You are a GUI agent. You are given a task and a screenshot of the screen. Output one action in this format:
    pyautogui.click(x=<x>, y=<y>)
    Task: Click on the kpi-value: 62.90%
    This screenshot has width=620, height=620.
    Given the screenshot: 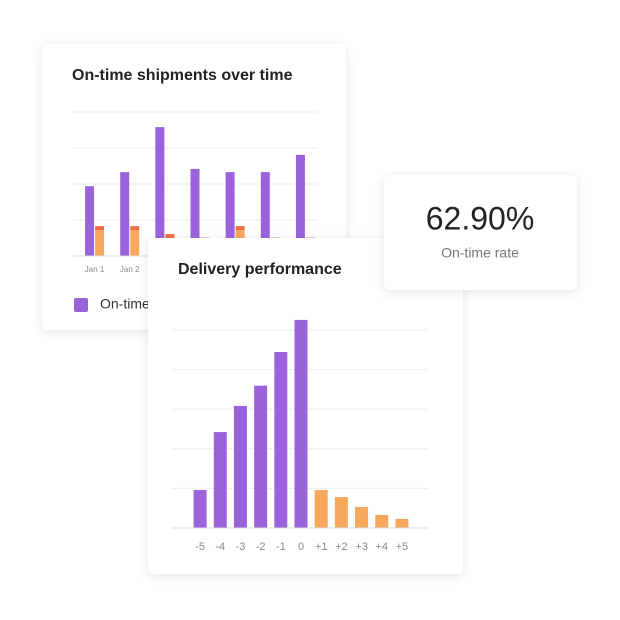 What is the action you would take?
    pyautogui.click(x=480, y=218)
    